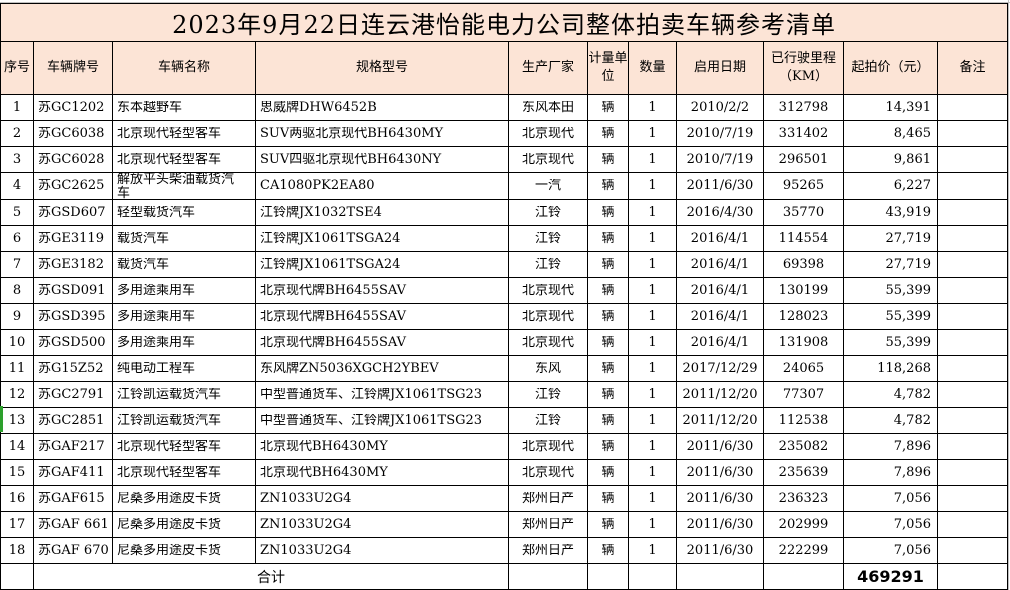 This screenshot has height=590, width=1010. I want to click on cell-name: 解放平头柴油载货汽 车, so click(184, 186).